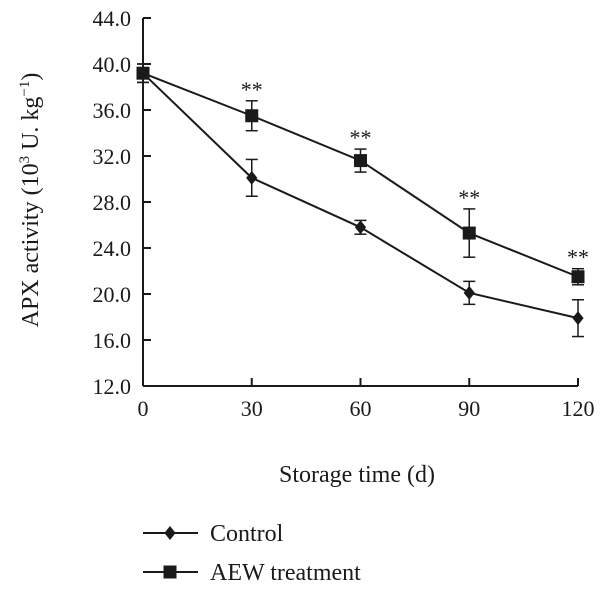 The image size is (600, 591). What do you see at coordinates (112, 340) in the screenshot?
I see `y-tick-label: 16.0` at bounding box center [112, 340].